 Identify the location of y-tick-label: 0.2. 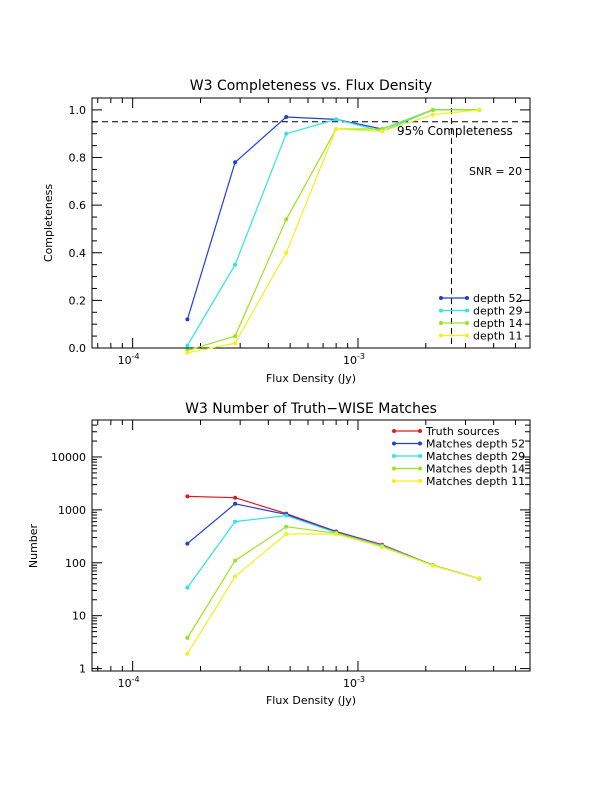
(78, 300).